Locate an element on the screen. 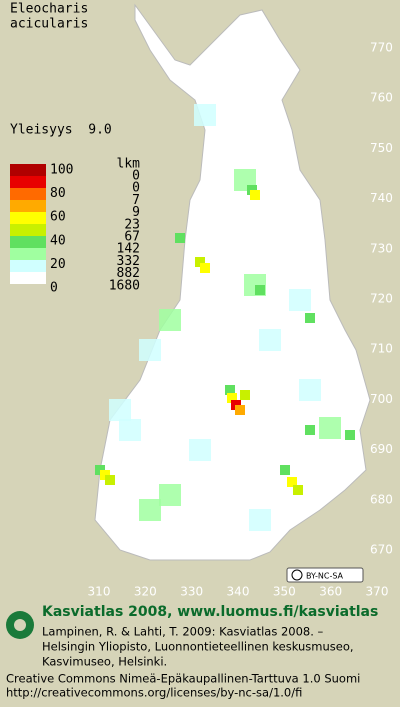 The width and height of the screenshot is (400, 707). x-tick-label: 310 is located at coordinates (99, 592).